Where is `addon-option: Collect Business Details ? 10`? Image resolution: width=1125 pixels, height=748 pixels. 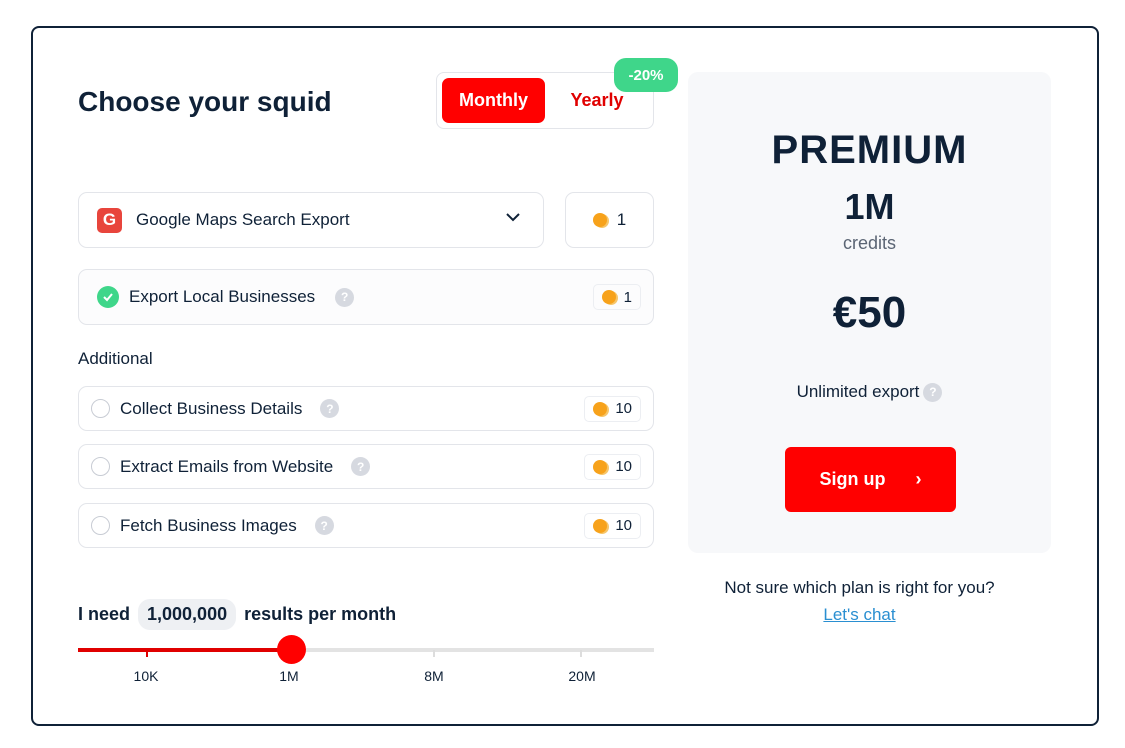 addon-option: Collect Business Details ? 10 is located at coordinates (366, 408).